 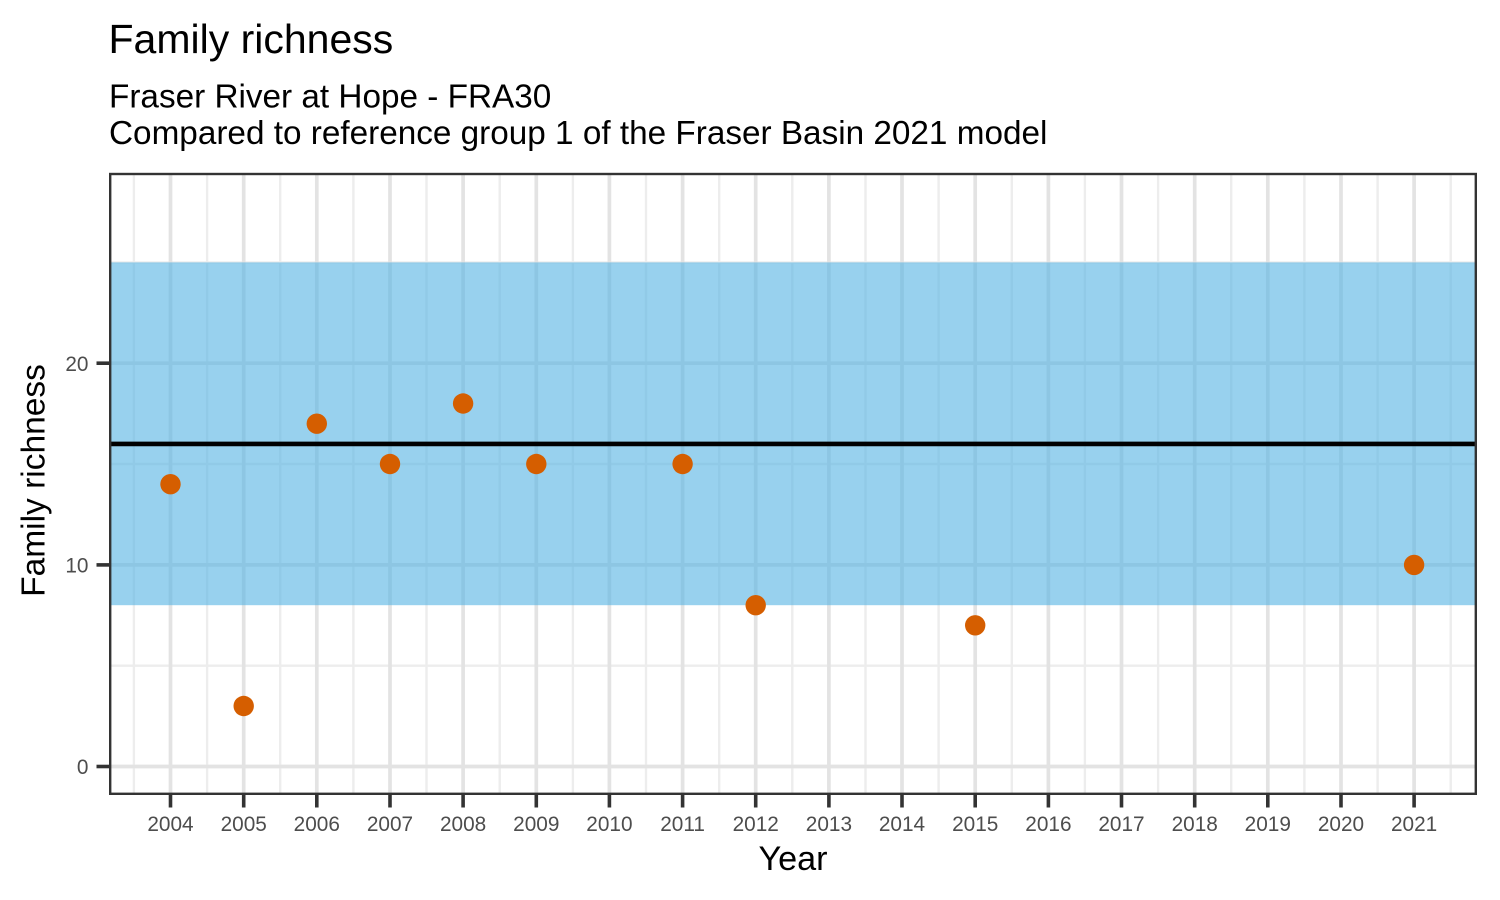 What do you see at coordinates (1195, 824) in the screenshot?
I see `svg-text: 2018` at bounding box center [1195, 824].